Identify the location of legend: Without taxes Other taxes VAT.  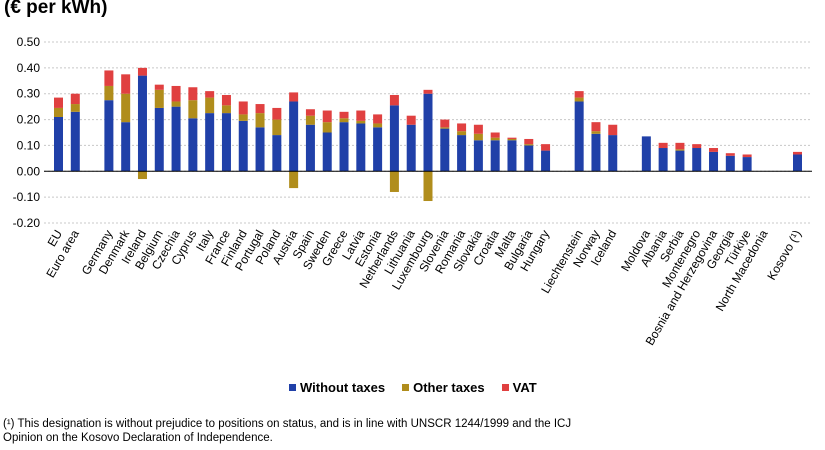
(421, 387).